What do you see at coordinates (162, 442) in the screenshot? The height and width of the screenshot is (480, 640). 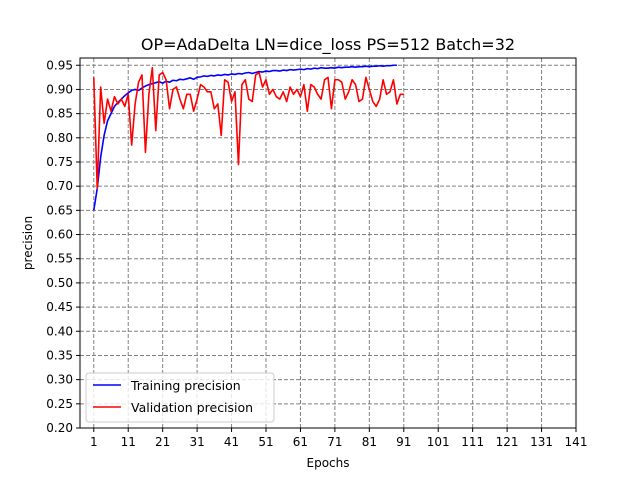 I see `x-tick-label: 21` at bounding box center [162, 442].